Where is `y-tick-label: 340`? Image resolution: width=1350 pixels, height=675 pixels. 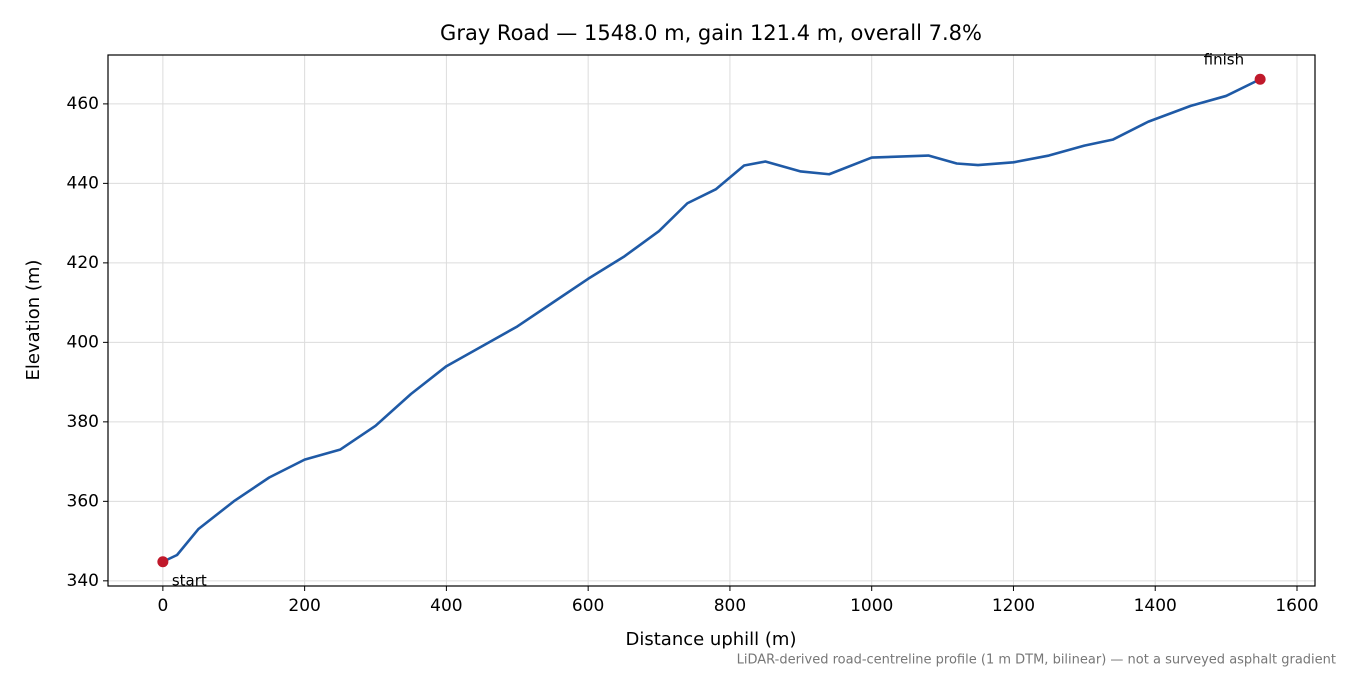
y-tick-label: 340 is located at coordinates (83, 581).